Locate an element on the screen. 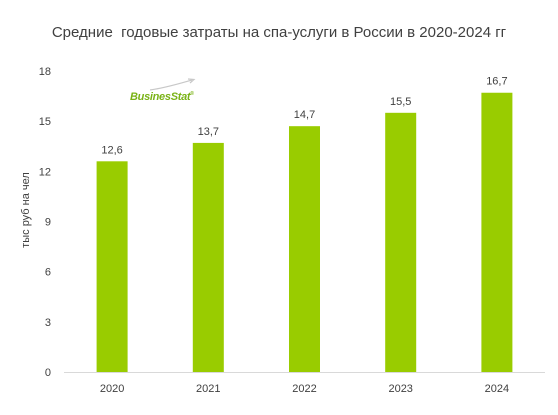 This screenshot has width=558, height=415. x-tick-label: 2024 is located at coordinates (497, 389).